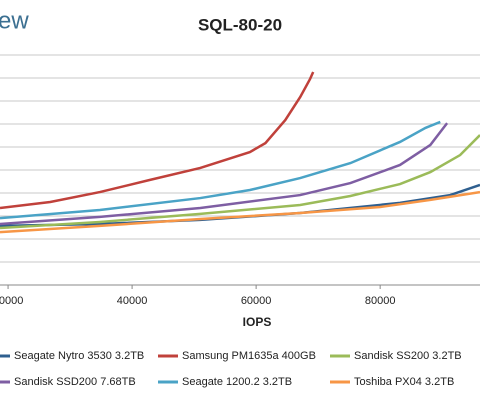  What do you see at coordinates (249, 356) in the screenshot?
I see `legend-label: Samsung PM1635a 400GB` at bounding box center [249, 356].